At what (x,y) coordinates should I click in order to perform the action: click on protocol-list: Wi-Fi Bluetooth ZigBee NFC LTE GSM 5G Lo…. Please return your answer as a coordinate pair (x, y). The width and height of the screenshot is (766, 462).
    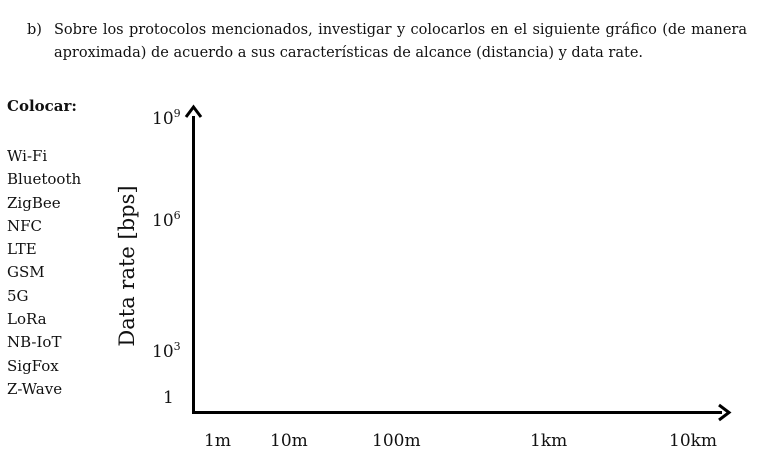
    Looking at the image, I should click on (44, 273).